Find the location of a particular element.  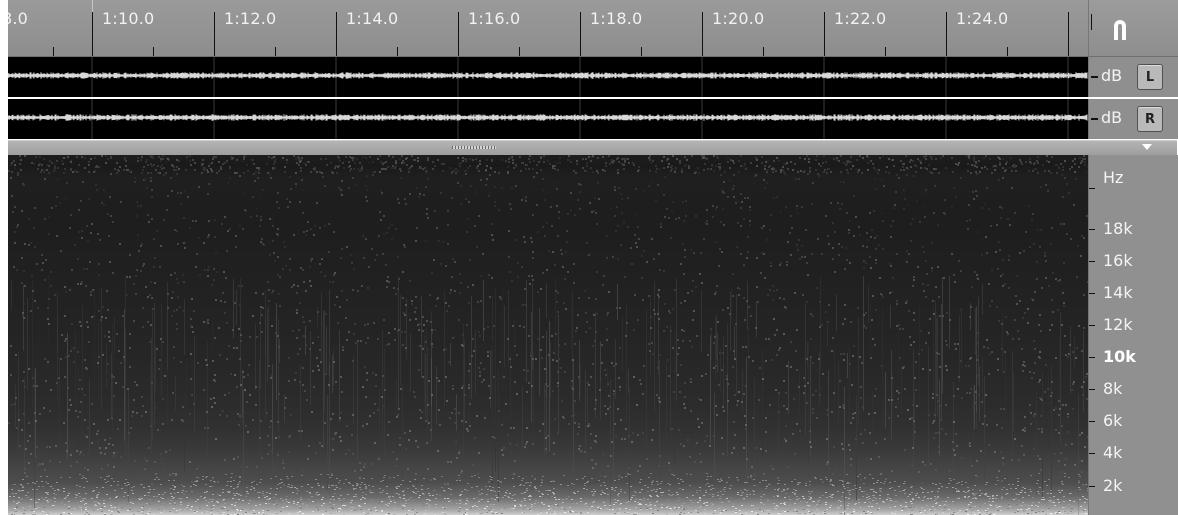

ruler-time-label: 1:16.0 is located at coordinates (494, 18).